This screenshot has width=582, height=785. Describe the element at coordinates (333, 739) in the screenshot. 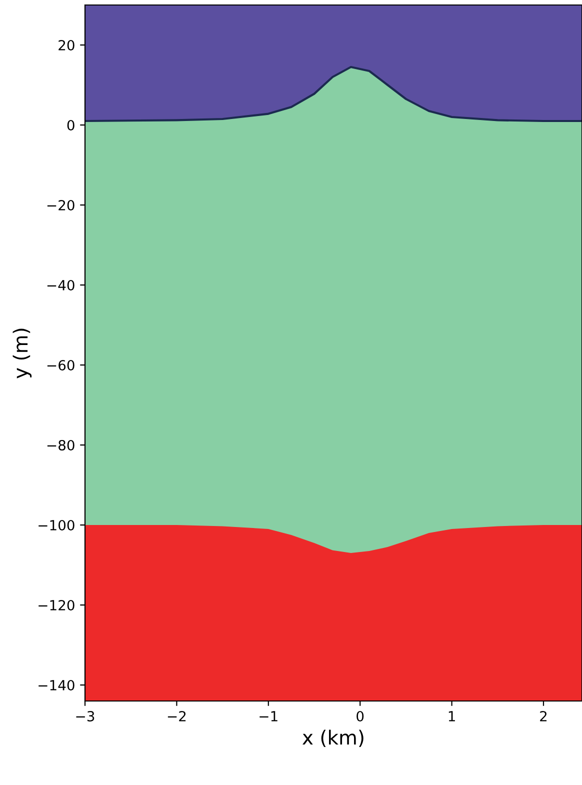

I see `x-axis-title: x (km)` at that location.